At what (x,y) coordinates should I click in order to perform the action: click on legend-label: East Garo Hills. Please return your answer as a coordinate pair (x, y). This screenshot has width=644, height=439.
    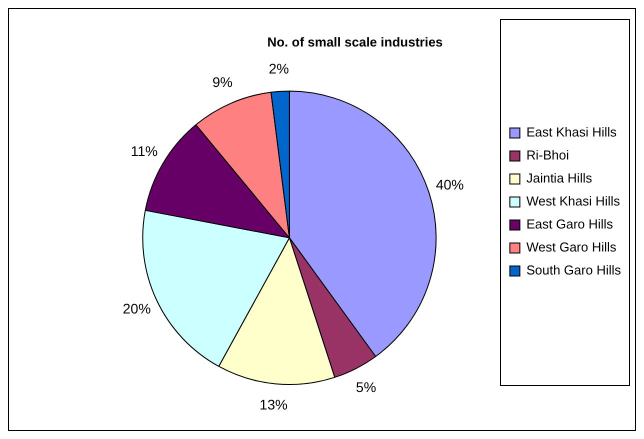
    Looking at the image, I should click on (570, 224).